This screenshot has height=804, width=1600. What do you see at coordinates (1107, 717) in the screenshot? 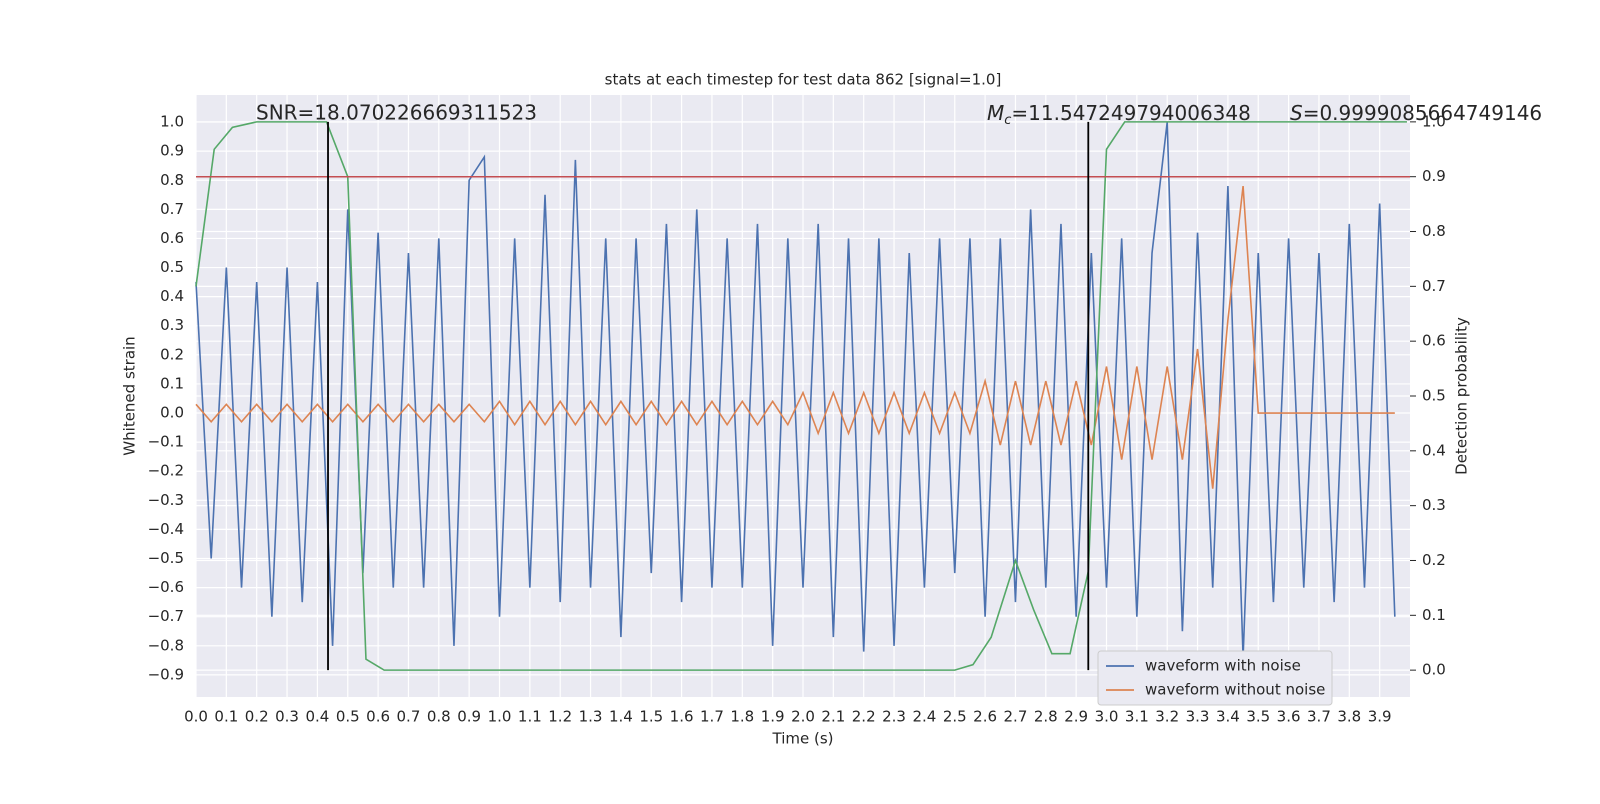
I see `x-tick-label: 3.0` at bounding box center [1107, 717].